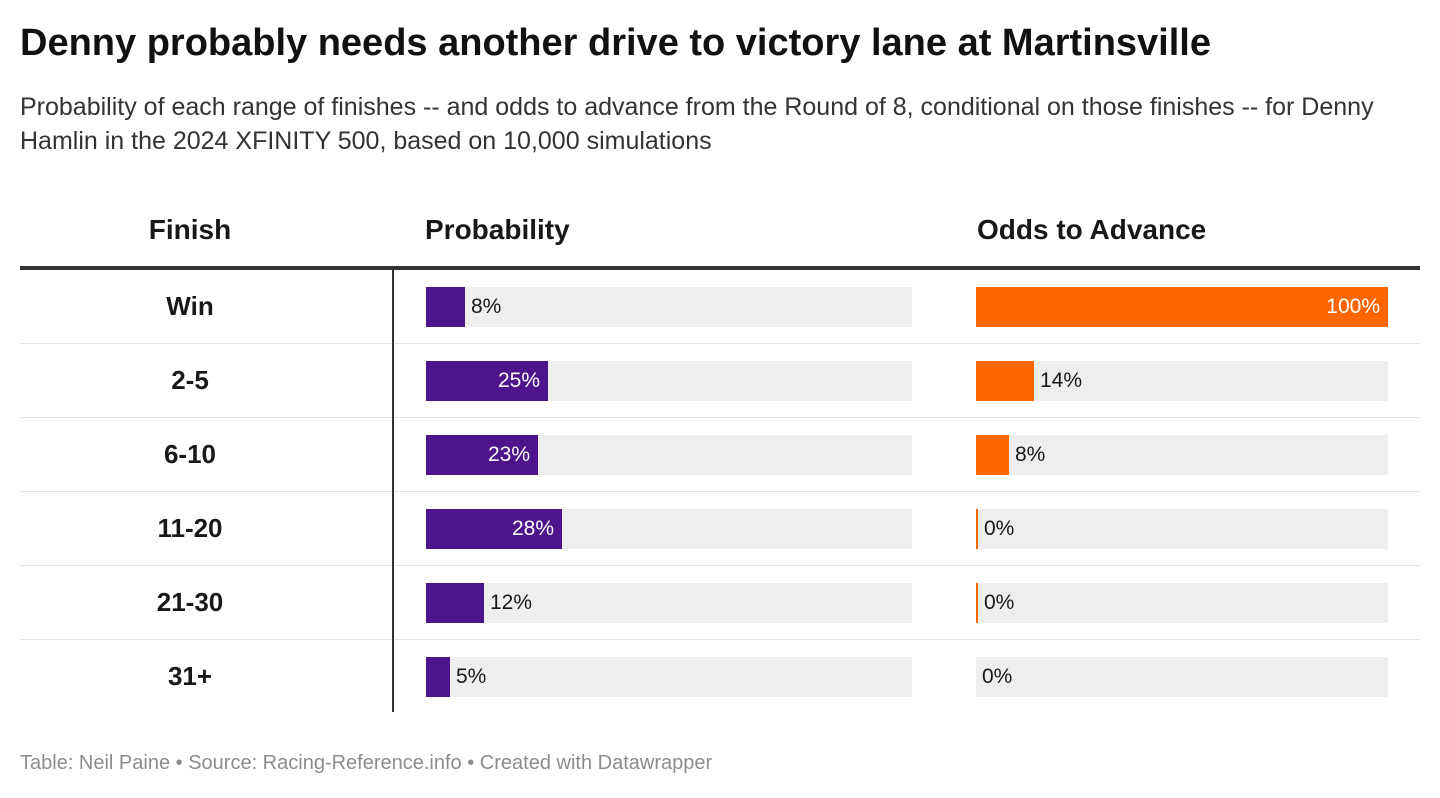 This screenshot has height=798, width=1440. Describe the element at coordinates (669, 677) in the screenshot. I see `probability-track: 5%` at that location.